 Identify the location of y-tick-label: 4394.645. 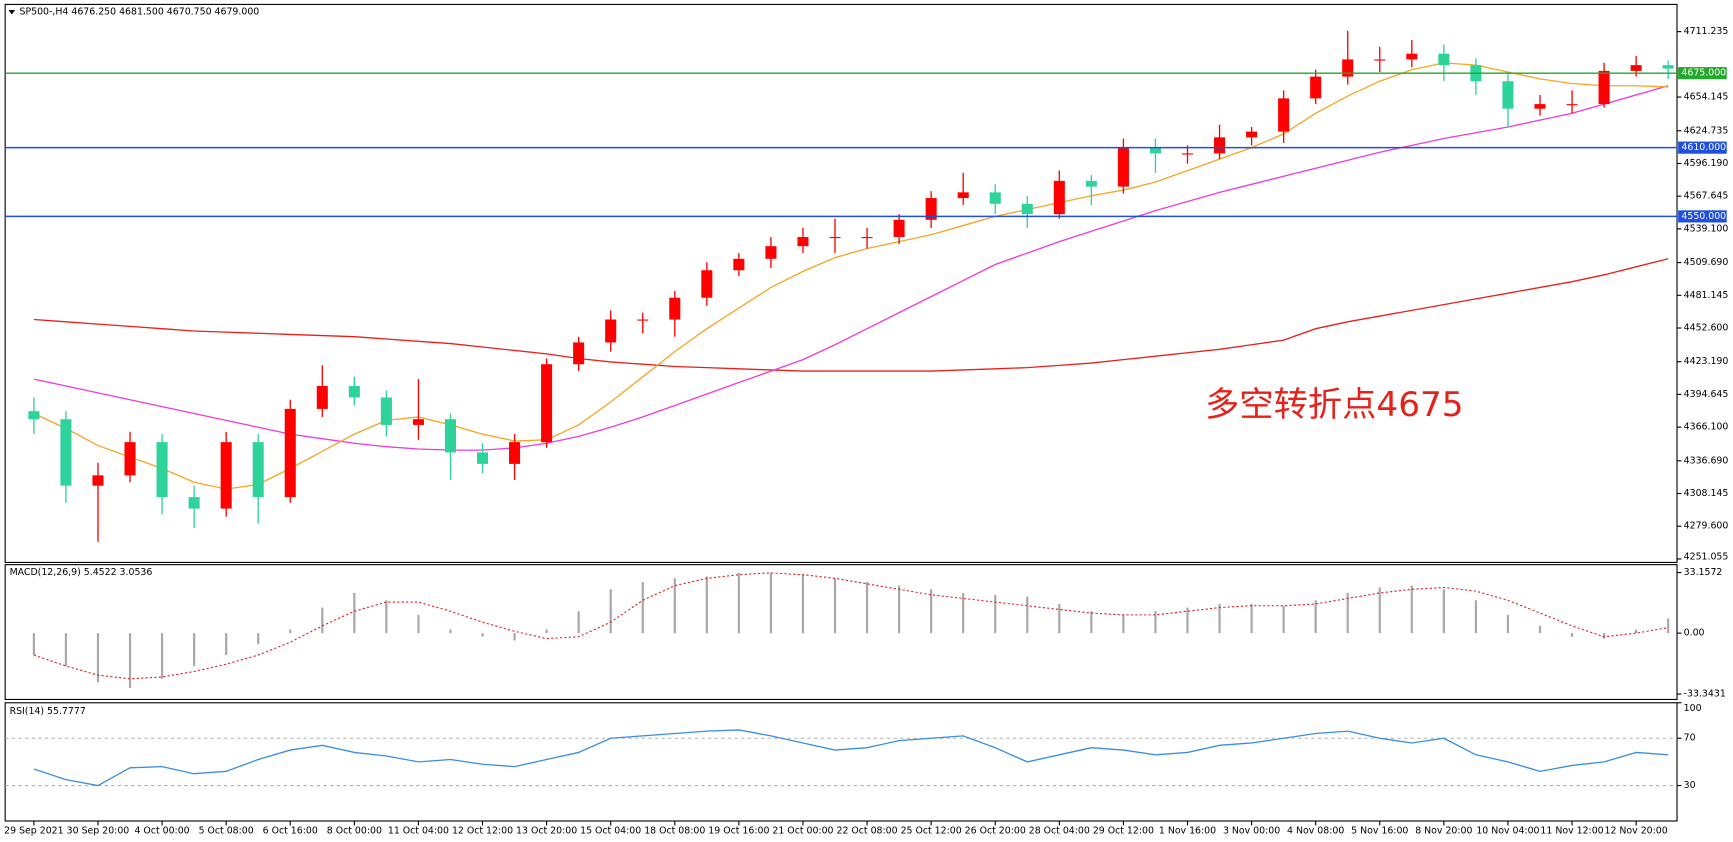
(1706, 394).